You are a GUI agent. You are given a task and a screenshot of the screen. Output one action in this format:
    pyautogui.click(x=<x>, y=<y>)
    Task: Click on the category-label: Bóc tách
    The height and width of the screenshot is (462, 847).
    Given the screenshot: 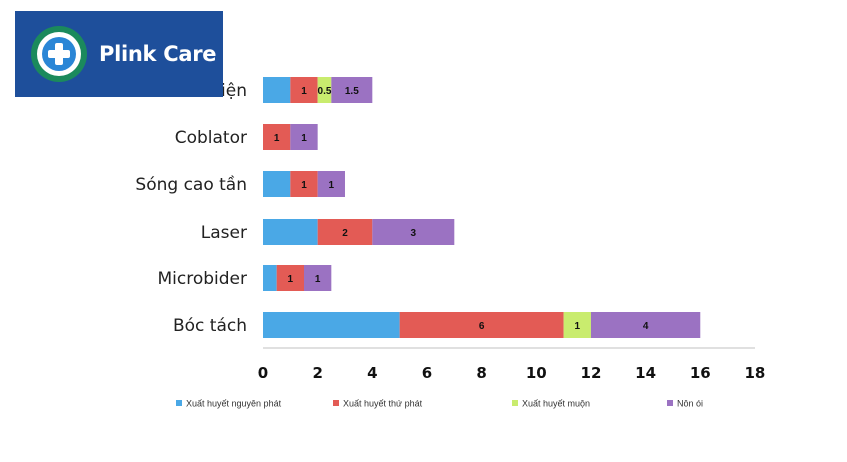 What is the action you would take?
    pyautogui.click(x=210, y=326)
    